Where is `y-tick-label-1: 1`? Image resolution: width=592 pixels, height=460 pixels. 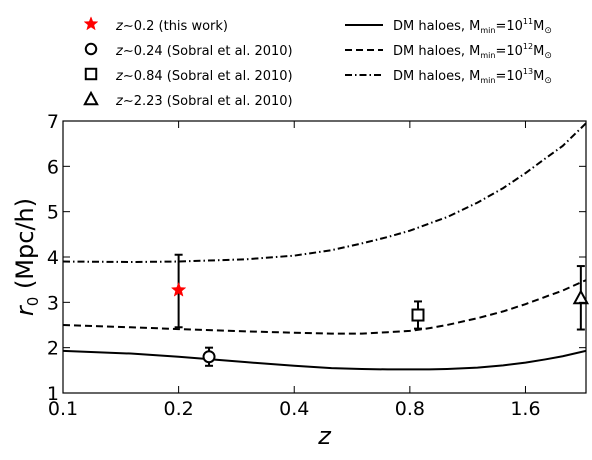
y-tick-label-1: 1 is located at coordinates (53, 394).